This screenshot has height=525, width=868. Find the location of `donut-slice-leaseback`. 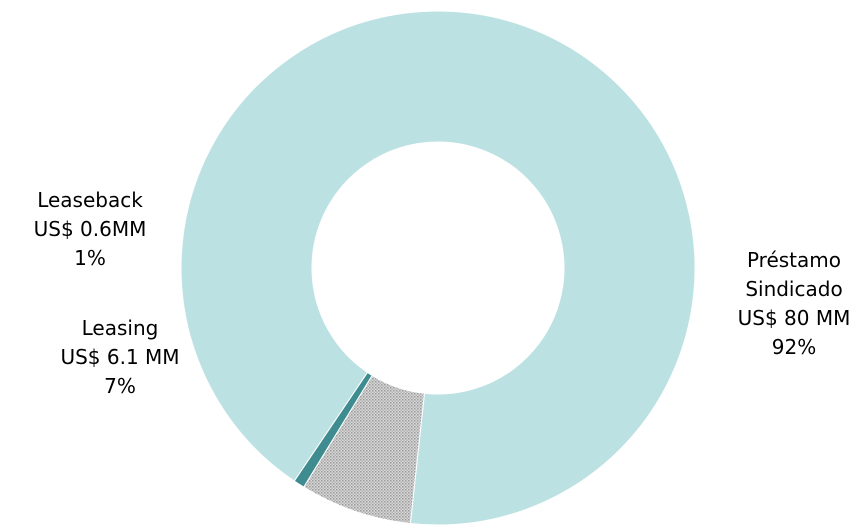

donut-slice-leaseback is located at coordinates (333, 429).